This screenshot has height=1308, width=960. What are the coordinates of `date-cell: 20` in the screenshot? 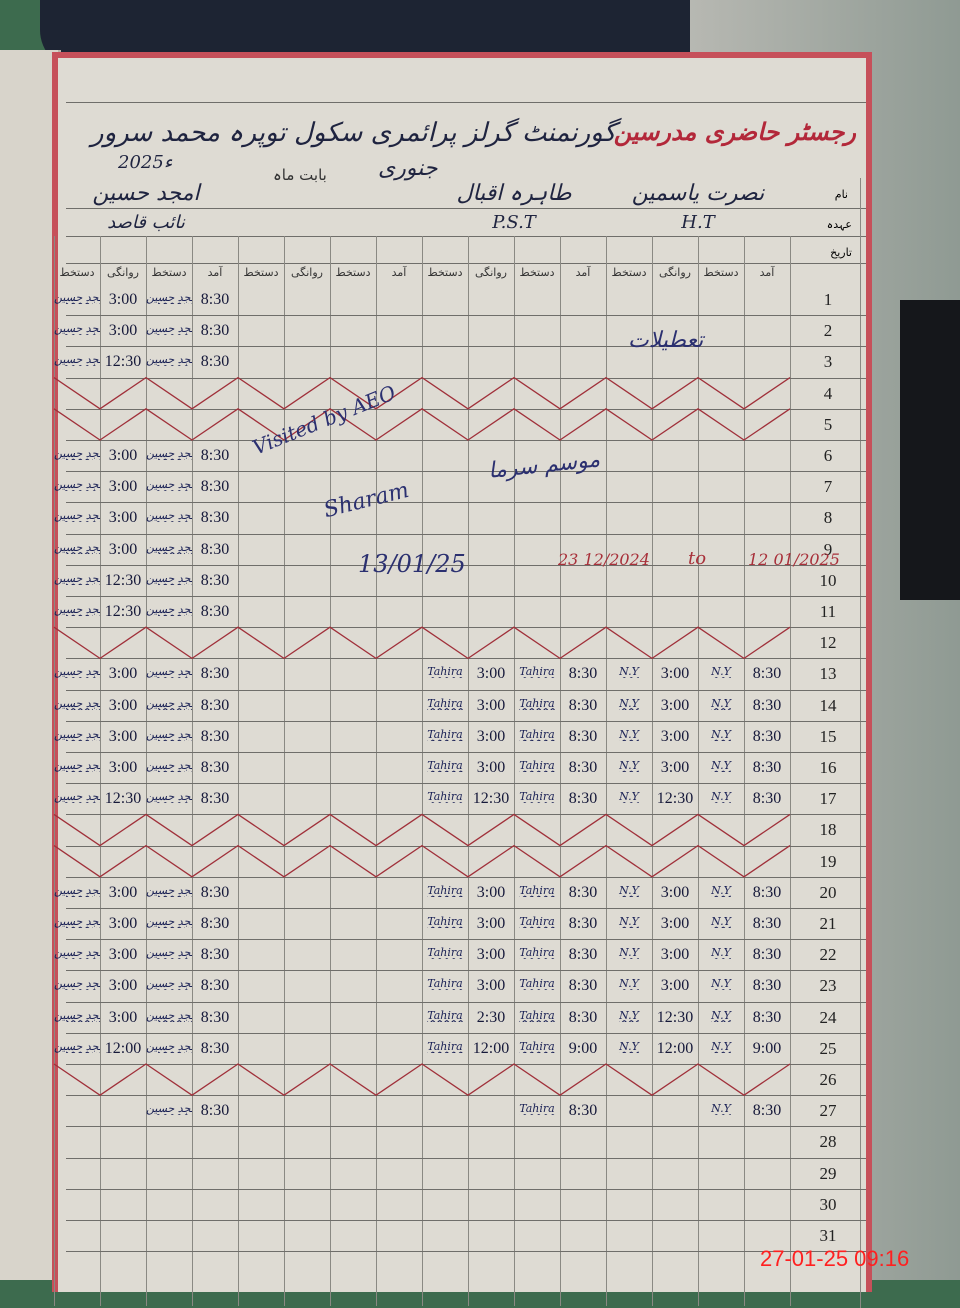 It's located at (828, 892).